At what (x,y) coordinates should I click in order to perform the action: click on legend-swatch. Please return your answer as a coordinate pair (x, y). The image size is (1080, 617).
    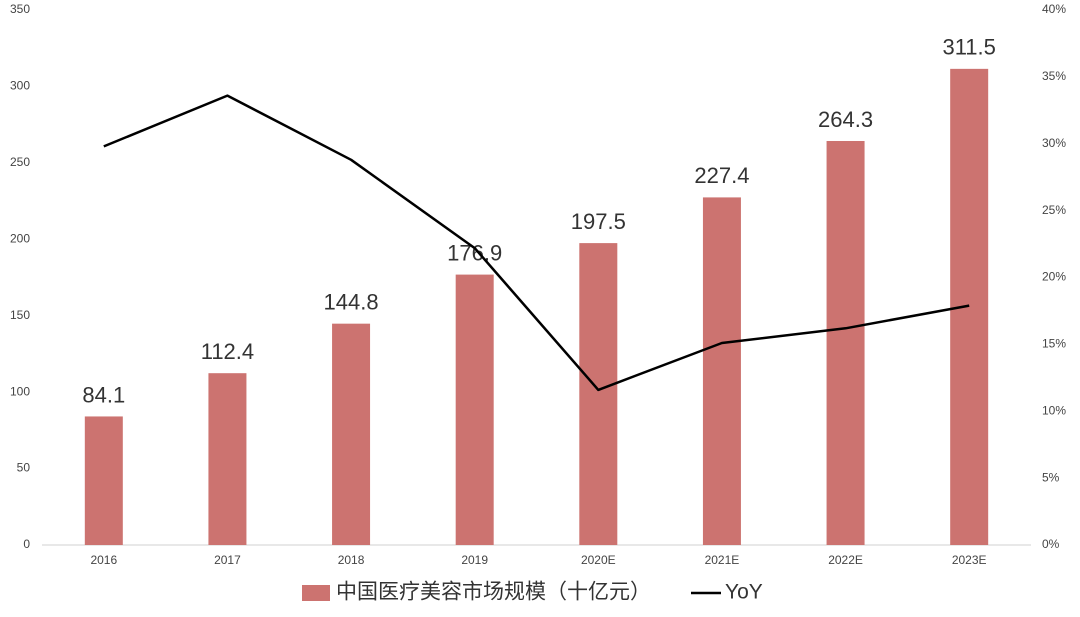
    Looking at the image, I should click on (316, 593).